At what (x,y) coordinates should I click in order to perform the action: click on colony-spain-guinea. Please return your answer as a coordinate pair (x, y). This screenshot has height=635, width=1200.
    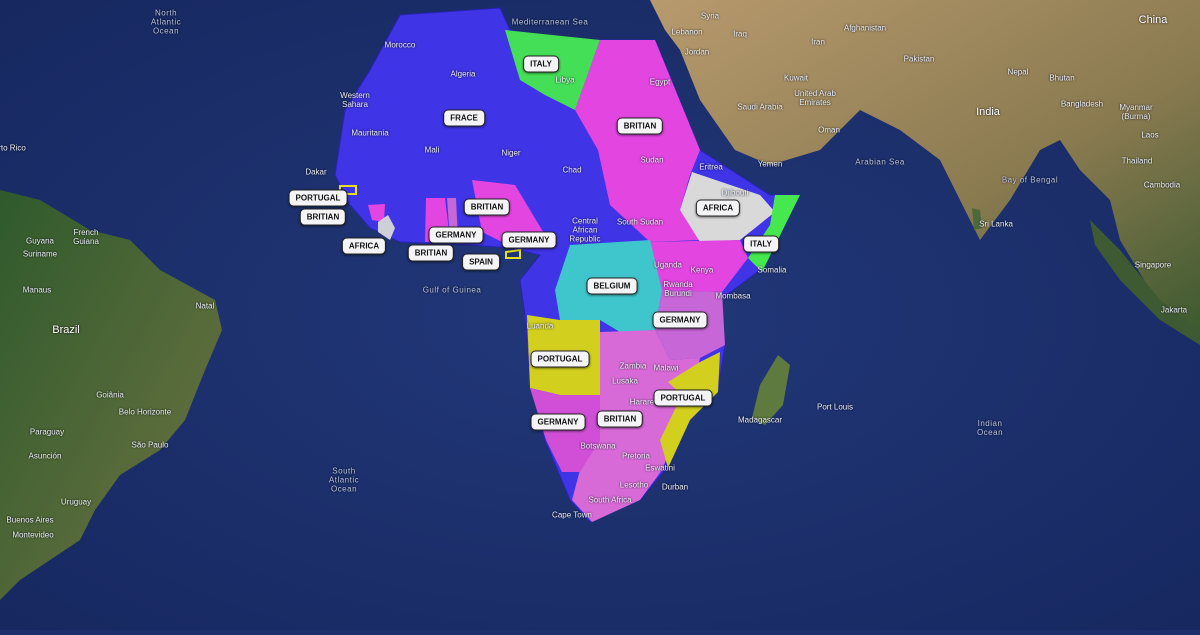
    Looking at the image, I should click on (513, 253).